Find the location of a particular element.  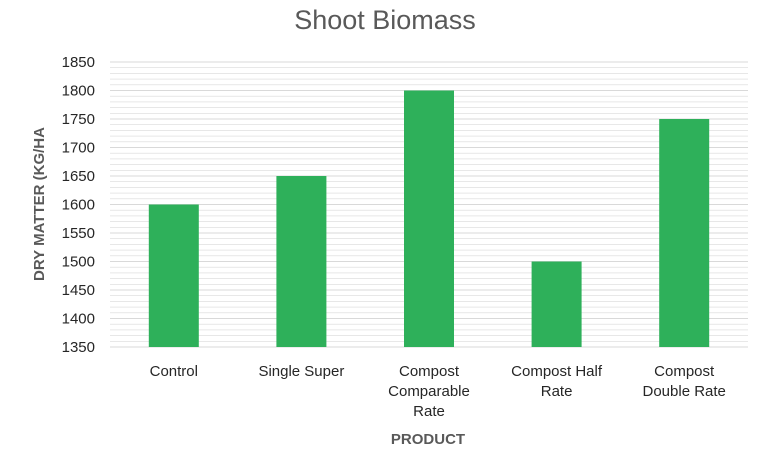

y-tick-label: 1550 is located at coordinates (78, 233).